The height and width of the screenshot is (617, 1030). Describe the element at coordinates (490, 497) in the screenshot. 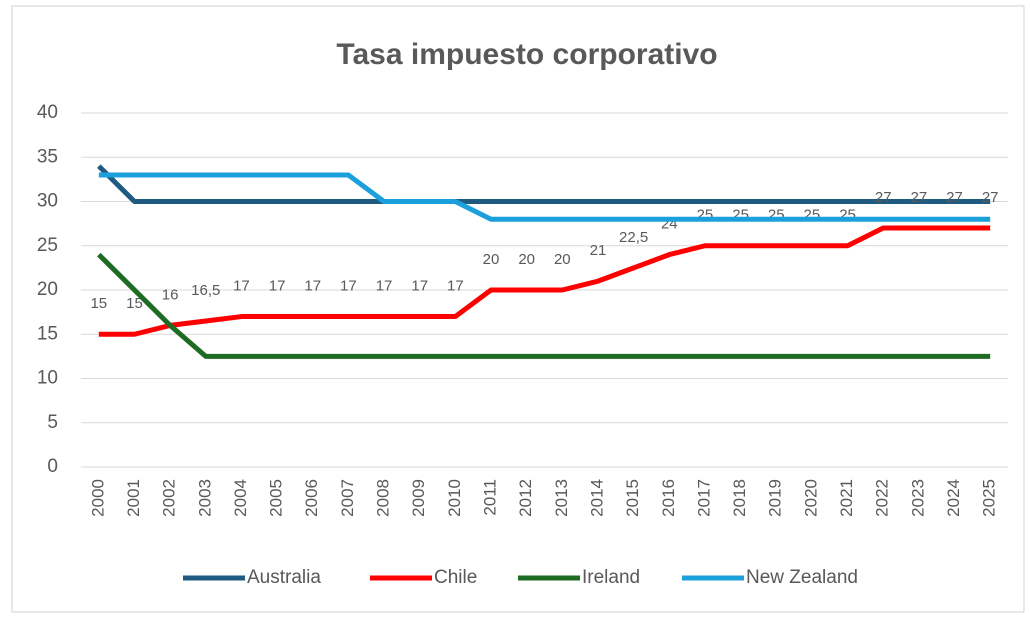

I see `x-tick-label: 2011` at that location.